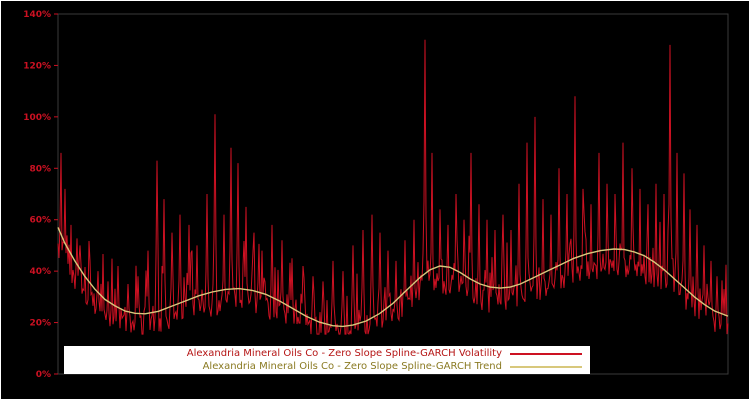  I want to click on y-tick-label: 100%, so click(37, 118).